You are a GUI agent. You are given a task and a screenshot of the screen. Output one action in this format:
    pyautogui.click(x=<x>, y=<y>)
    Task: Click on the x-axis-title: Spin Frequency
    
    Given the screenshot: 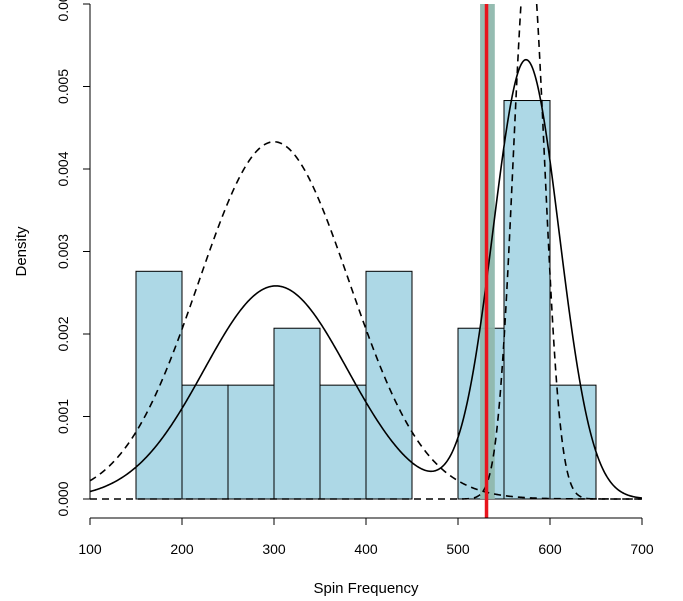 What is the action you would take?
    pyautogui.click(x=366, y=588)
    